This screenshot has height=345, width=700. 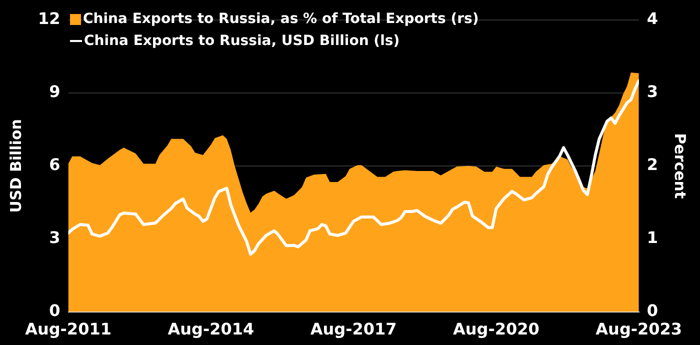 I want to click on x-tick-label: Aug-2023, so click(x=639, y=329).